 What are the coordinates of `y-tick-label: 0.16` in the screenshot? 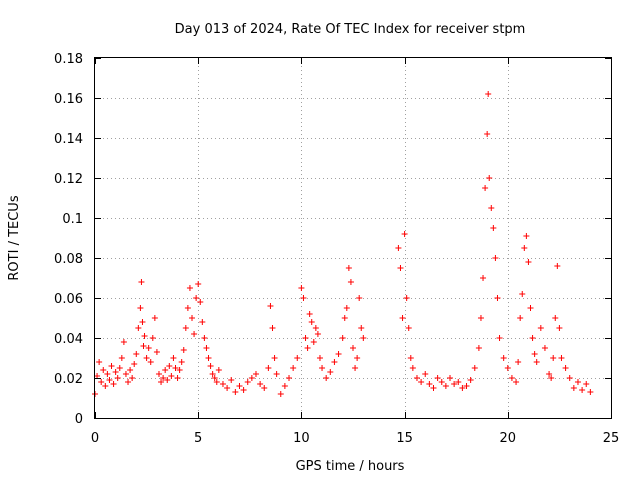 It's located at (68, 99).